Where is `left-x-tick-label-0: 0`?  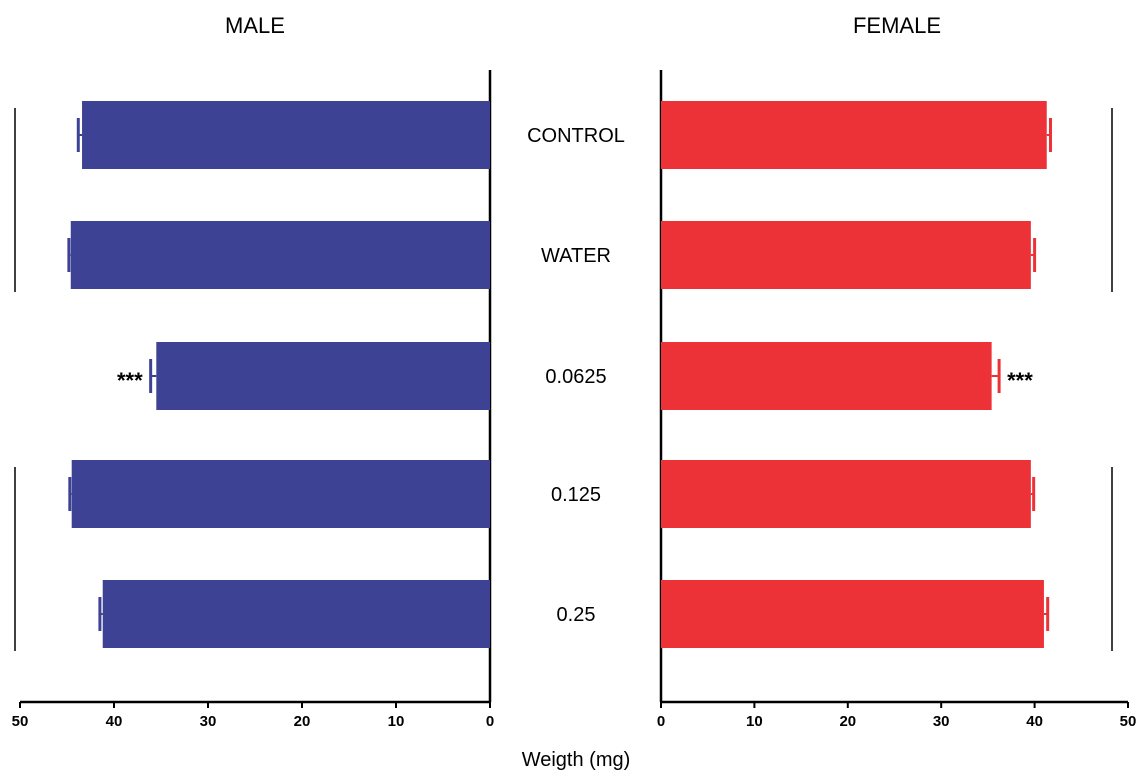 left-x-tick-label-0: 0 is located at coordinates (490, 721).